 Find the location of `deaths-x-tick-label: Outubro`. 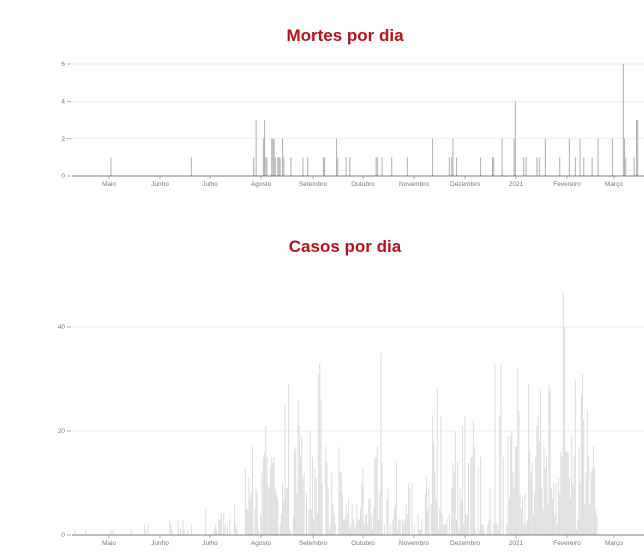

deaths-x-tick-label: Outubro is located at coordinates (363, 184).